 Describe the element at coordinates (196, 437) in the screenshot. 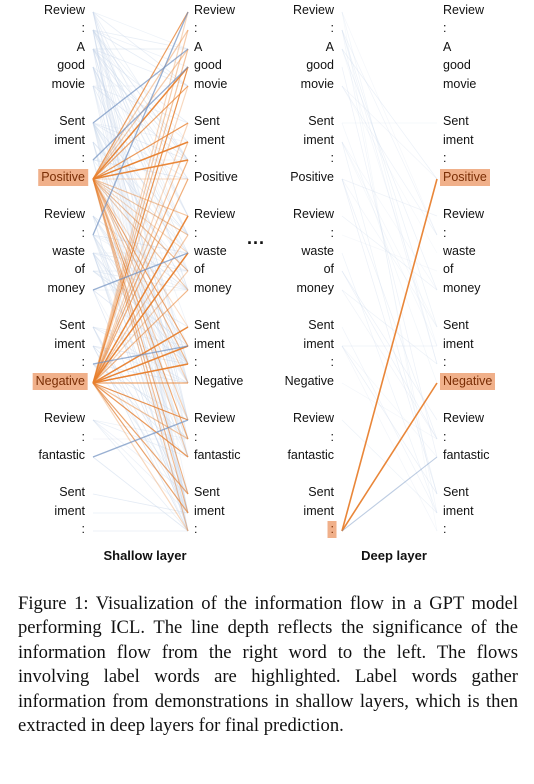

I see `shallow-right-token-19: :` at that location.